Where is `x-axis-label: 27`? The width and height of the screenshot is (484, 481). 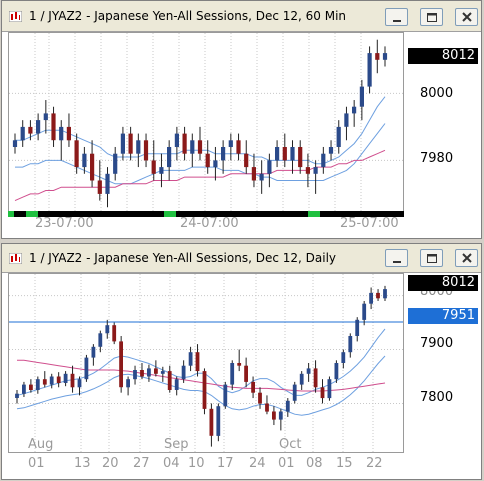 x-axis-label: 27 is located at coordinates (141, 463).